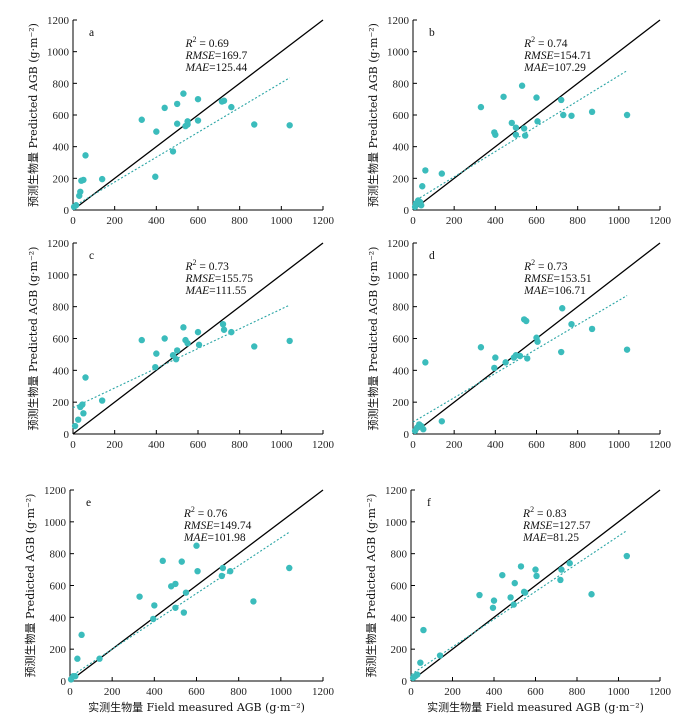 The height and width of the screenshot is (718, 700). What do you see at coordinates (198, 221) in the screenshot?
I see `x-tick-label: 600` at bounding box center [198, 221].